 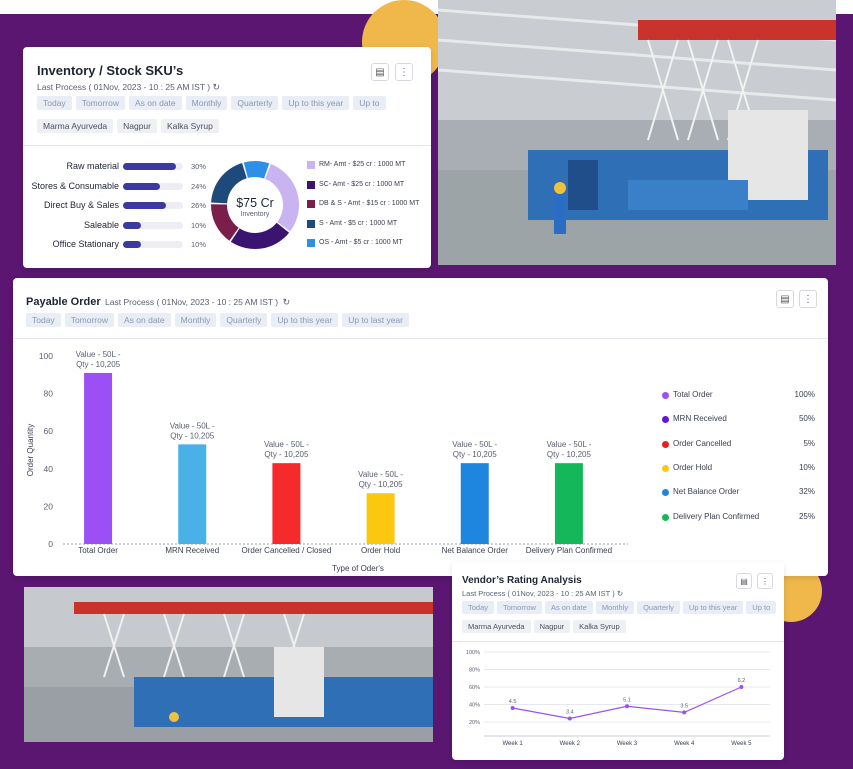 I want to click on legend-label: Net Balance Order, so click(x=706, y=492).